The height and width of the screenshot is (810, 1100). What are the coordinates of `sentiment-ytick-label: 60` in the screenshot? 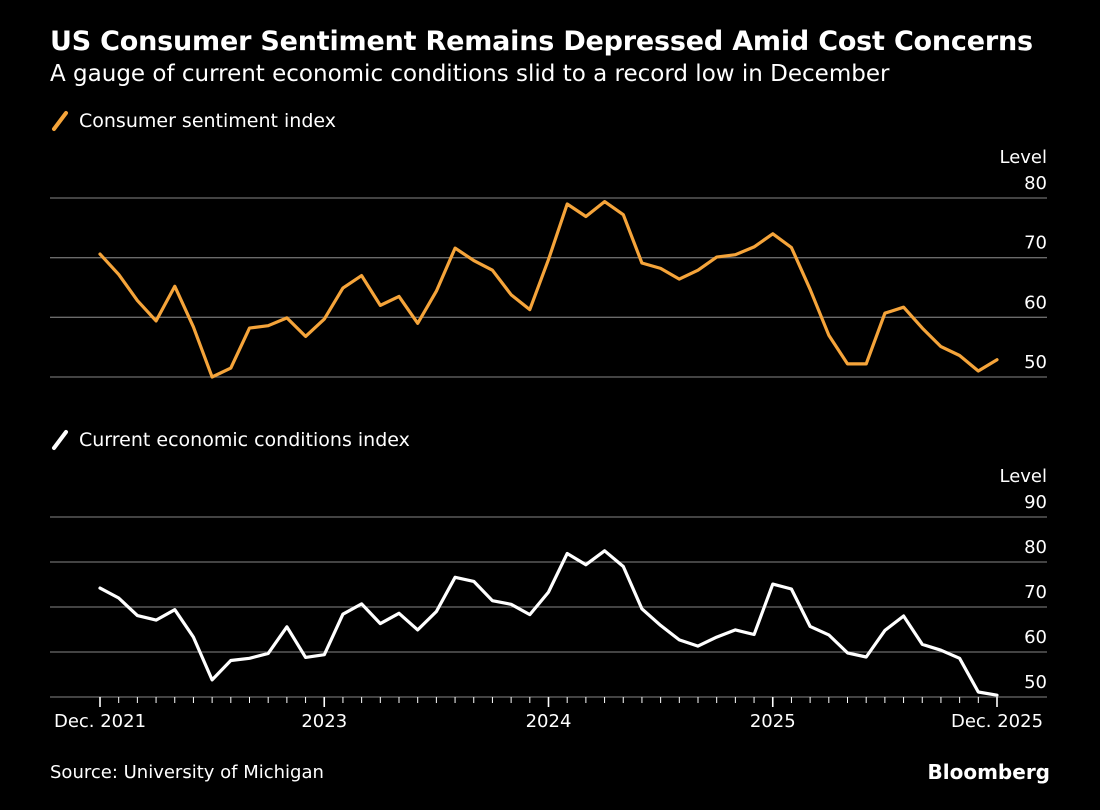 It's located at (1035, 302).